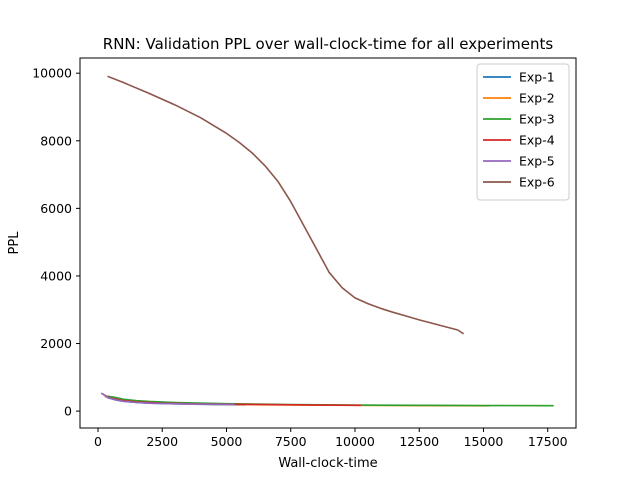  I want to click on x-tick-label: 7500, so click(291, 441).